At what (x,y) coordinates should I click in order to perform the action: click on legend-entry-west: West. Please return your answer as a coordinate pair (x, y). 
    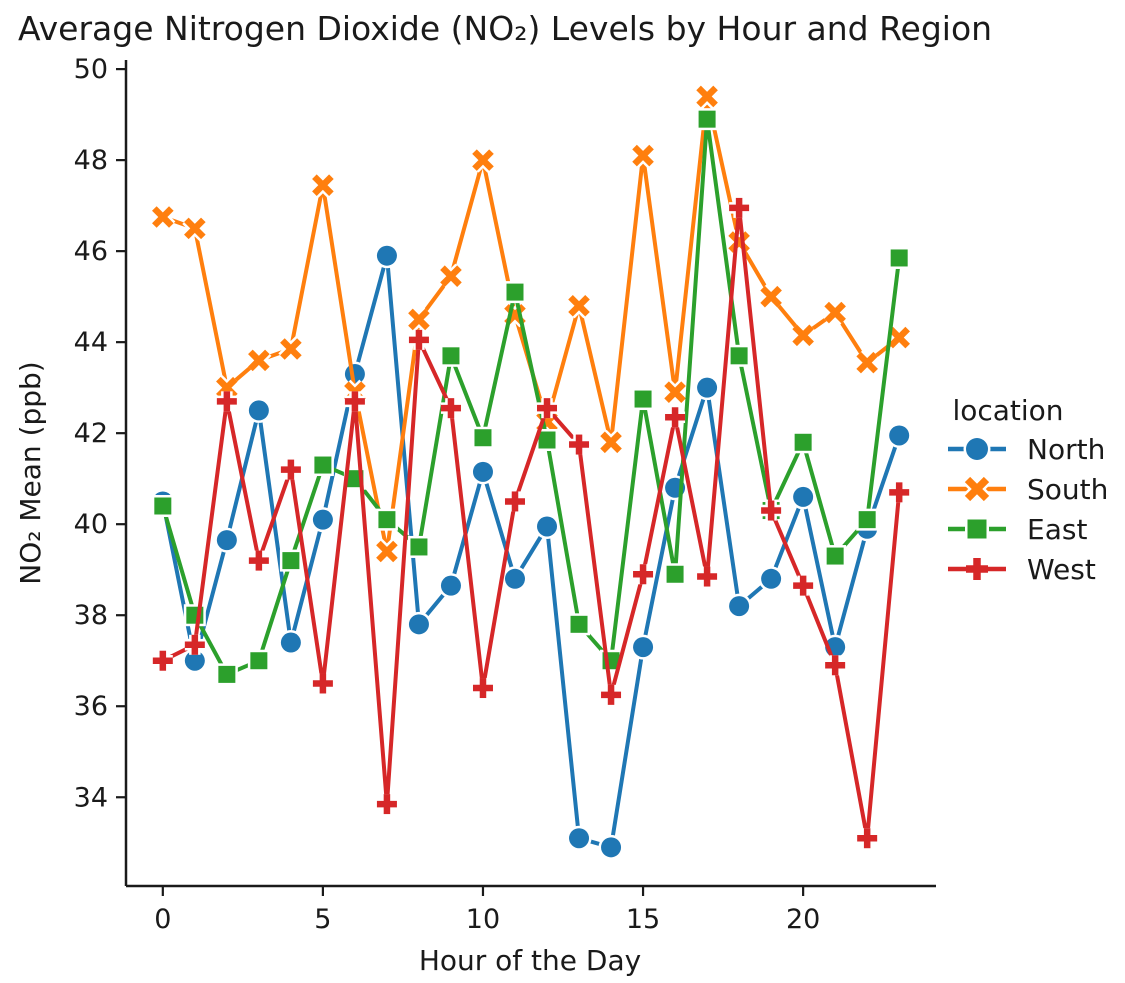
    Looking at the image, I should click on (1022, 569).